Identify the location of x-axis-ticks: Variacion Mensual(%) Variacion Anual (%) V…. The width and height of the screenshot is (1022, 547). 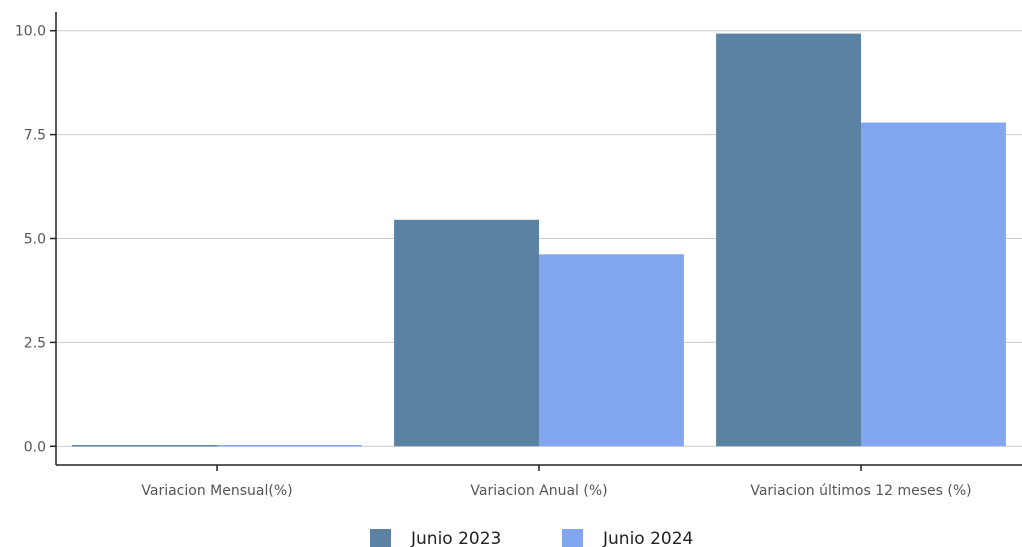
(556, 482).